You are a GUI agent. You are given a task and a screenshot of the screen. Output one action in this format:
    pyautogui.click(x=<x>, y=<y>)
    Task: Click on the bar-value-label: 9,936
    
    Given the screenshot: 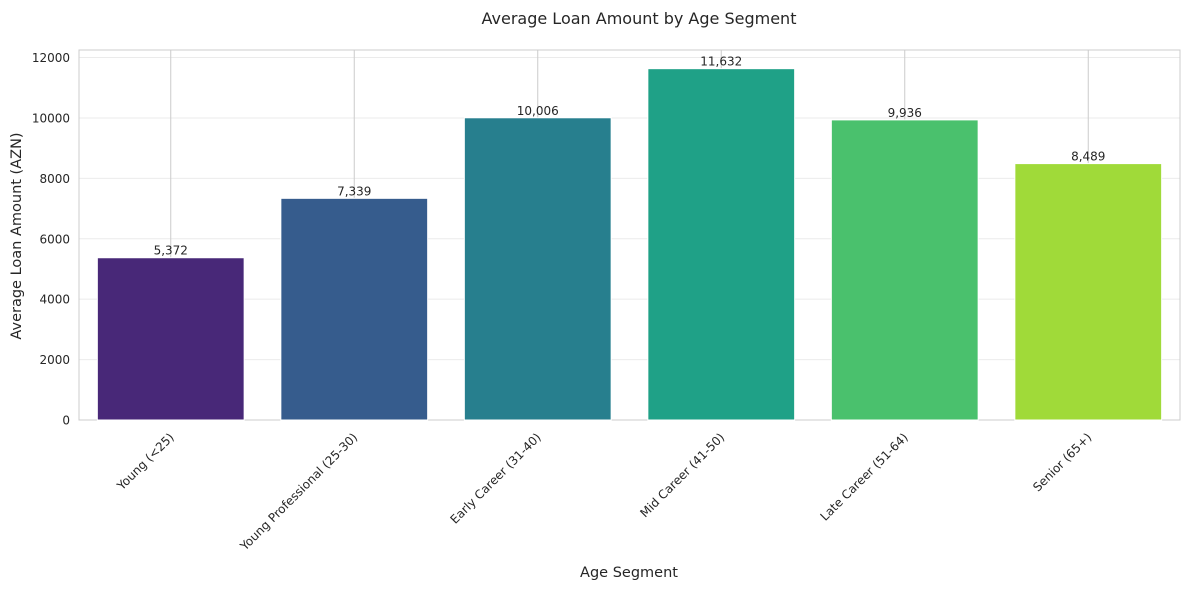 What is the action you would take?
    pyautogui.click(x=905, y=113)
    